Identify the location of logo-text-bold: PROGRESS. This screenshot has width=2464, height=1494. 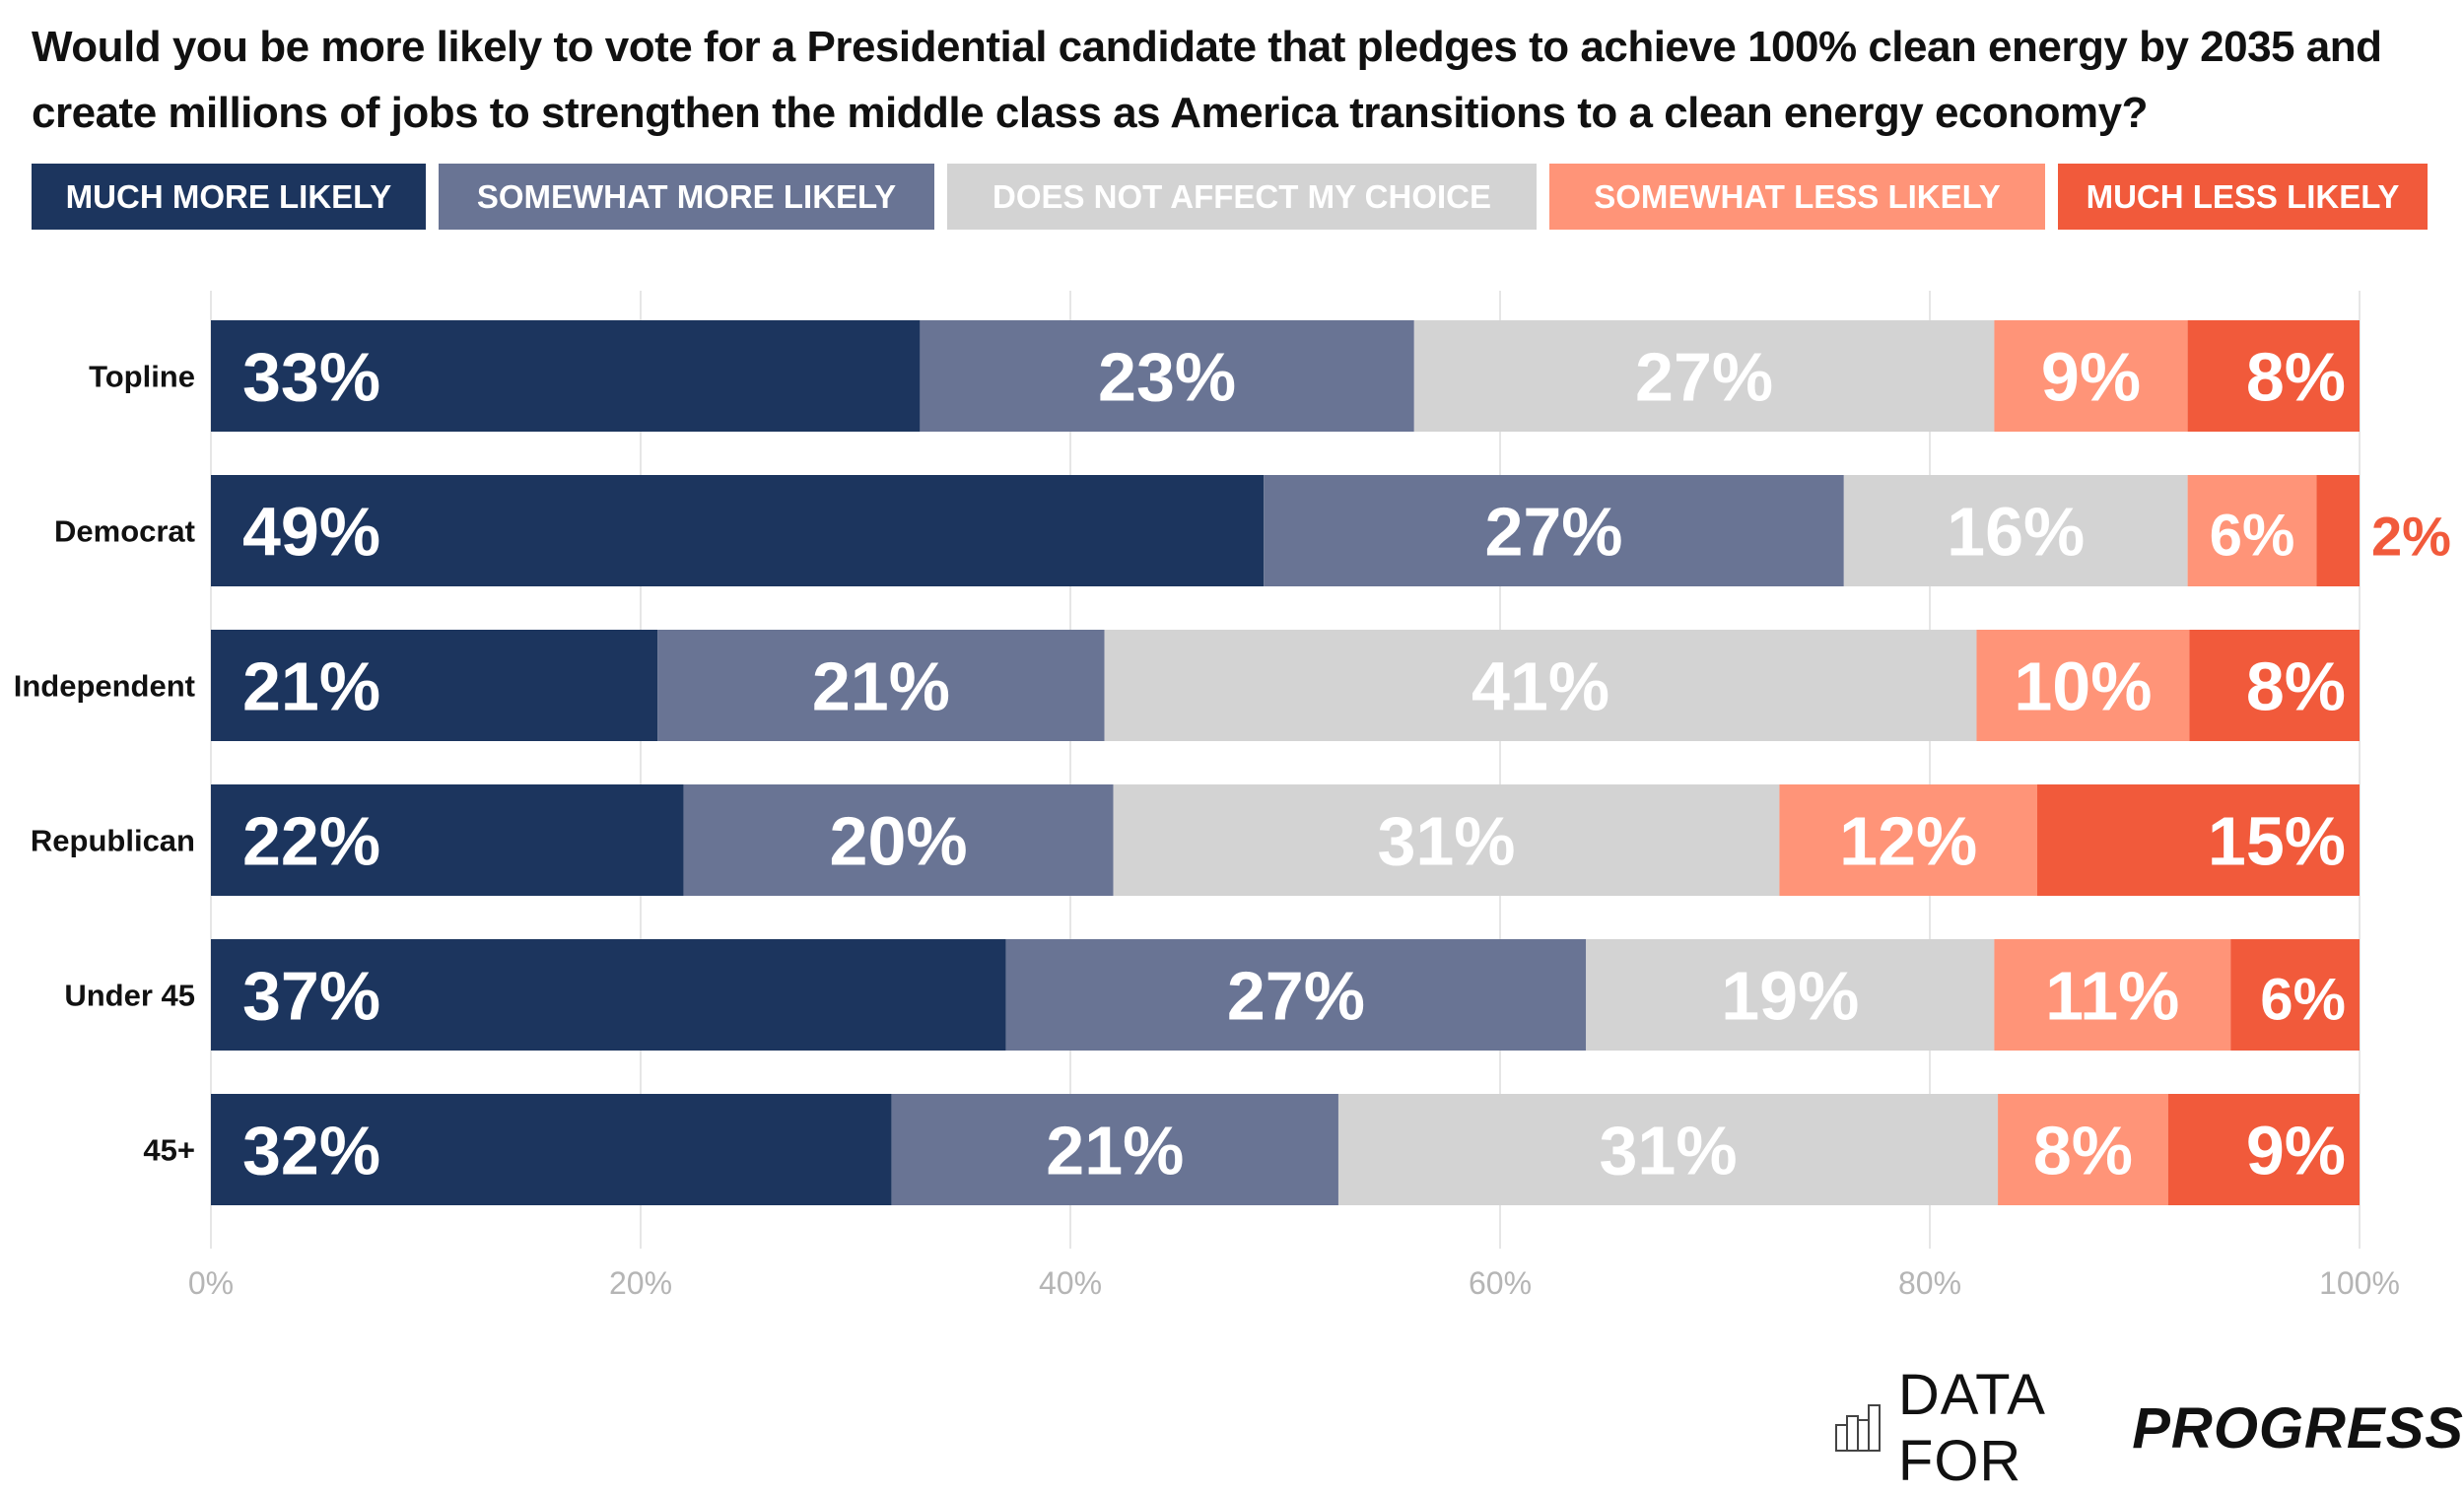
(2298, 1427).